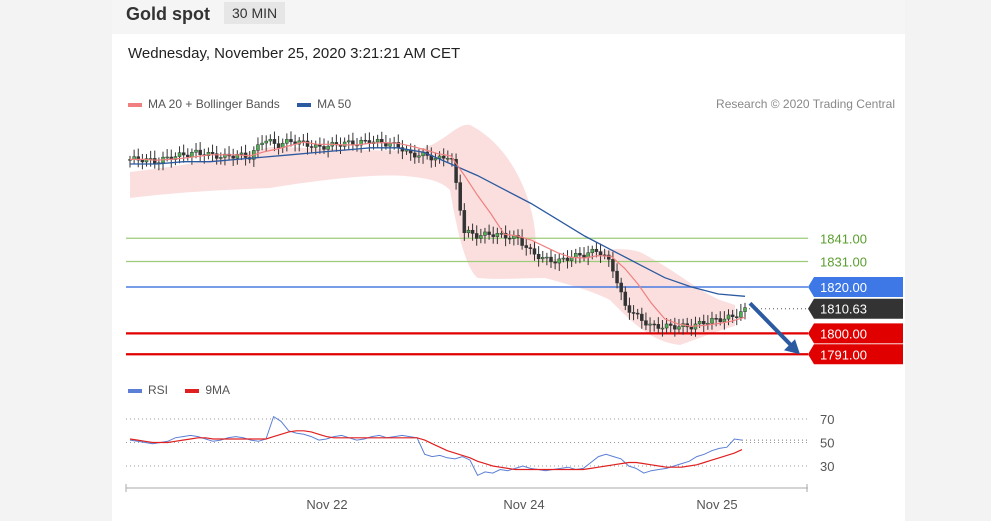 The image size is (991, 521). Describe the element at coordinates (827, 466) in the screenshot. I see `rsi-tick-30: 30` at that location.